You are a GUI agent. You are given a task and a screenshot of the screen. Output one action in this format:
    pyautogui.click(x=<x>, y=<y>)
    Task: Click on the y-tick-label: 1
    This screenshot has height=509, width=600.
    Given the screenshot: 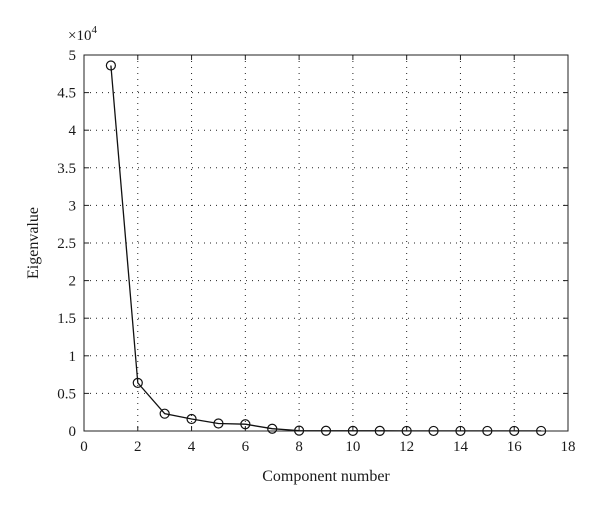 What is the action you would take?
    pyautogui.click(x=73, y=357)
    